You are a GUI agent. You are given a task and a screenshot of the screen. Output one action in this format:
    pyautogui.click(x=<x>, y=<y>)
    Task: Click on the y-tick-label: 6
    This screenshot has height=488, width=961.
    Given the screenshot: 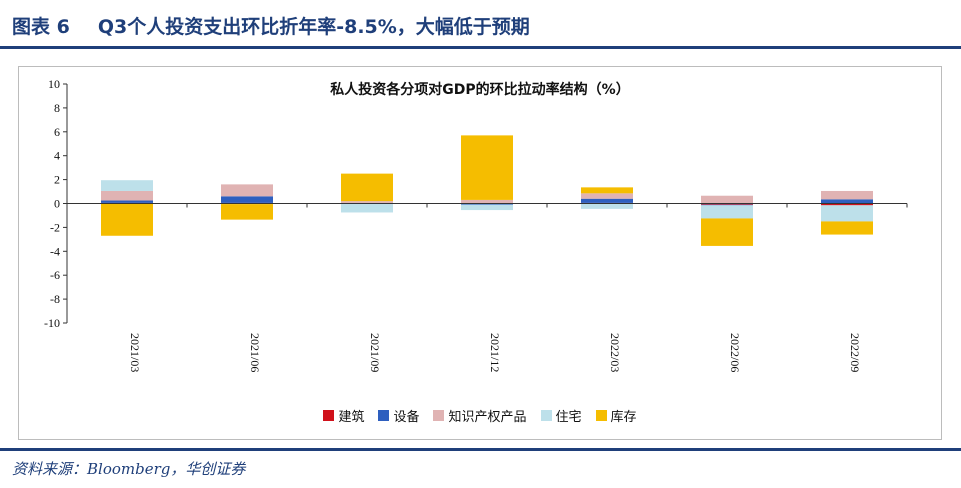 What is the action you would take?
    pyautogui.click(x=57, y=132)
    